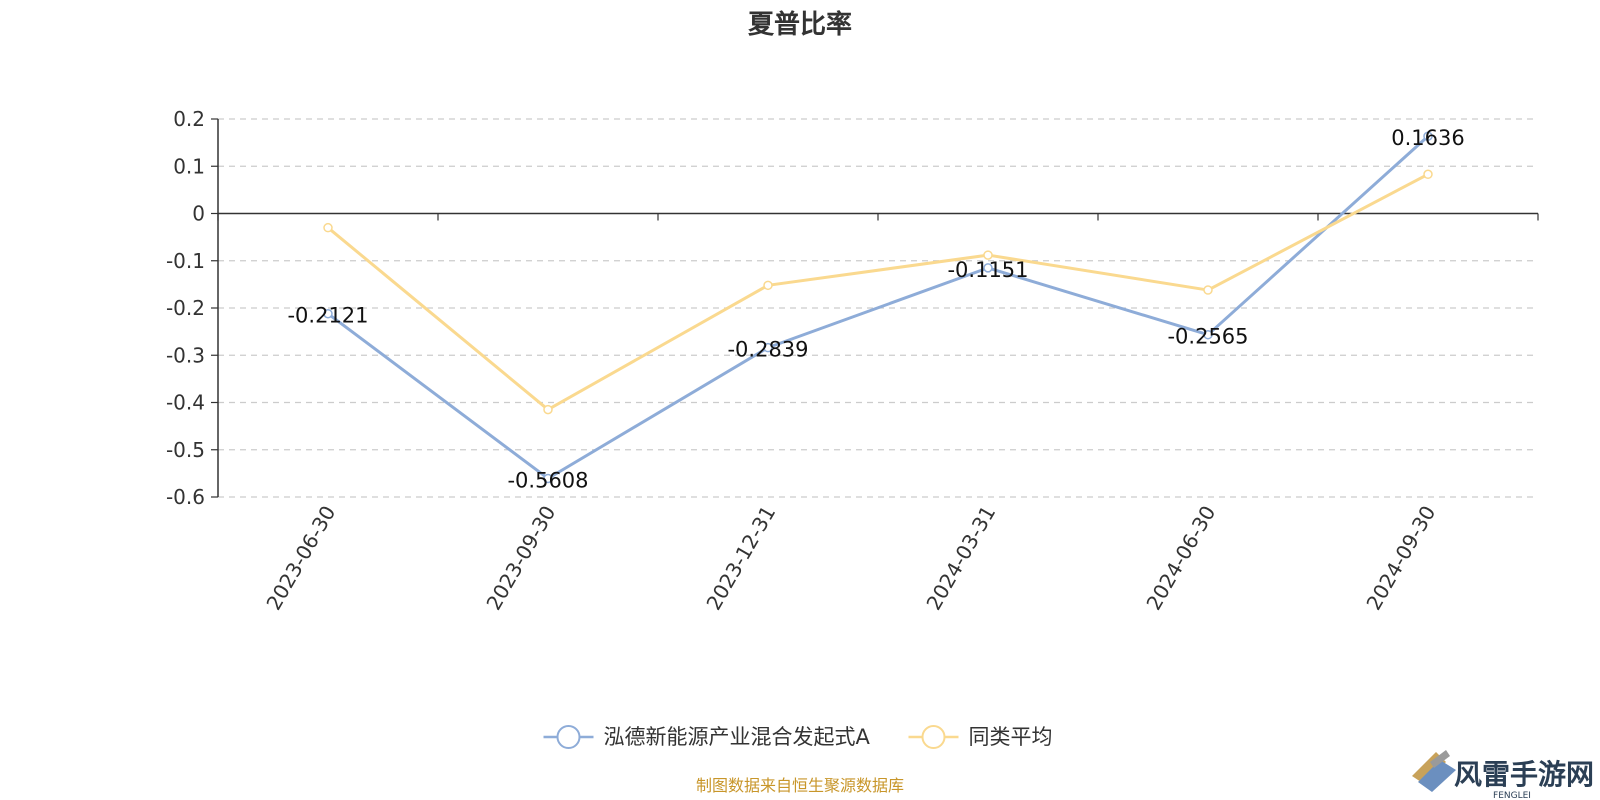  I want to click on data-label: 0.1636, so click(1427, 138).